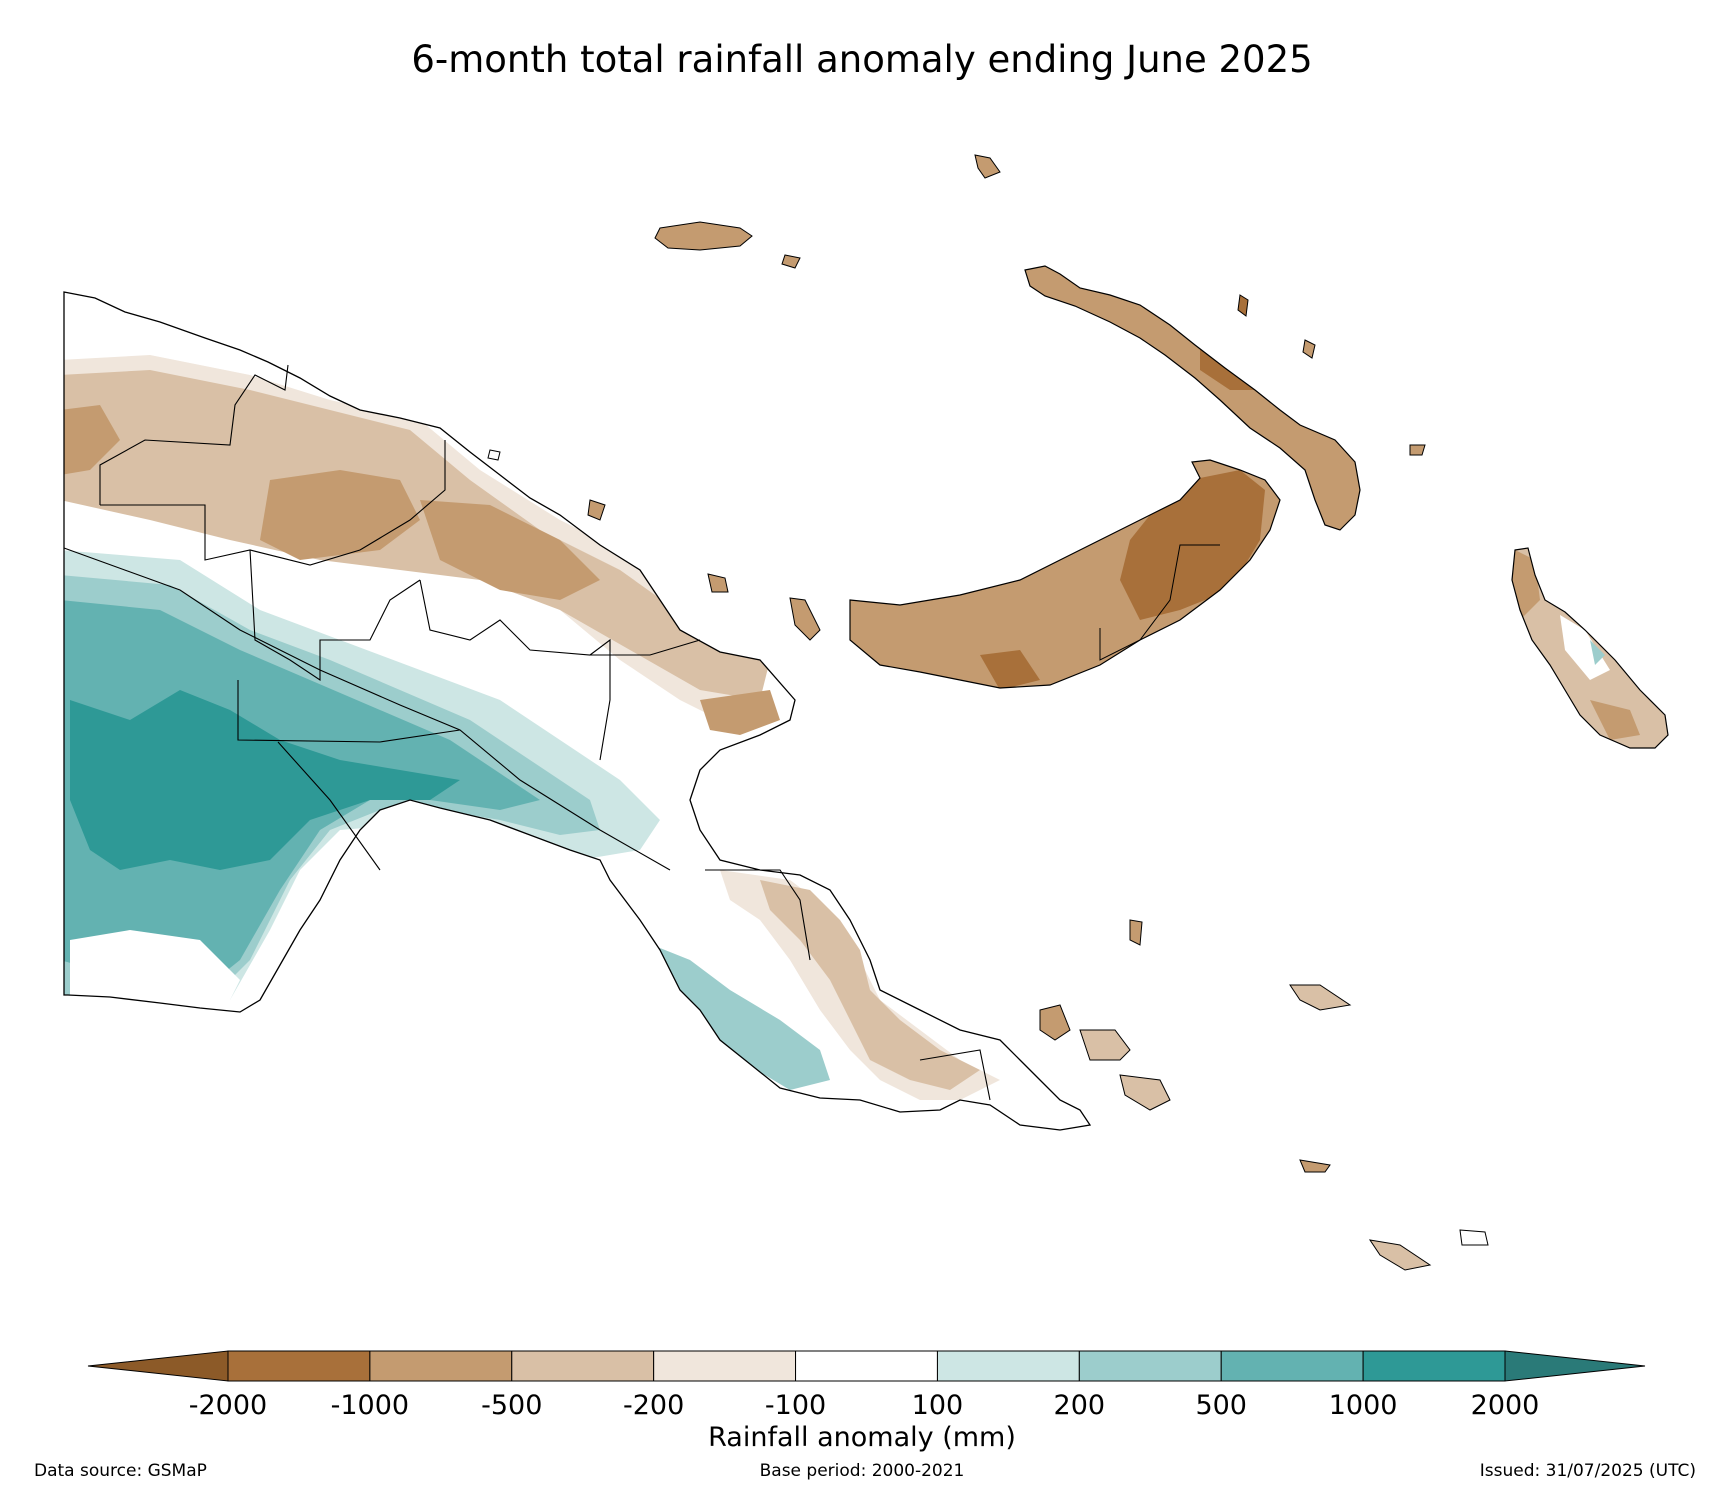  Describe the element at coordinates (158, 1366) in the screenshot. I see `colorbar-extend-low` at that location.